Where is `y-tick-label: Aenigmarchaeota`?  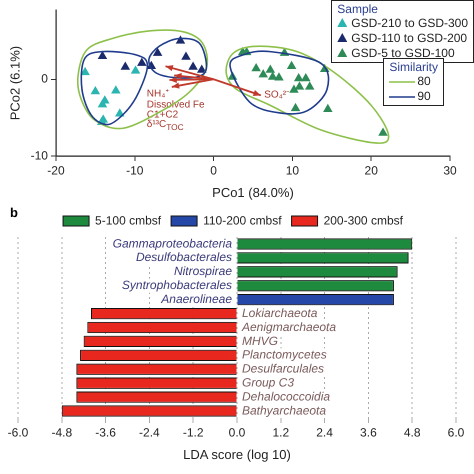
y-tick-label: Aenigmarchaeota is located at coordinates (288, 327).